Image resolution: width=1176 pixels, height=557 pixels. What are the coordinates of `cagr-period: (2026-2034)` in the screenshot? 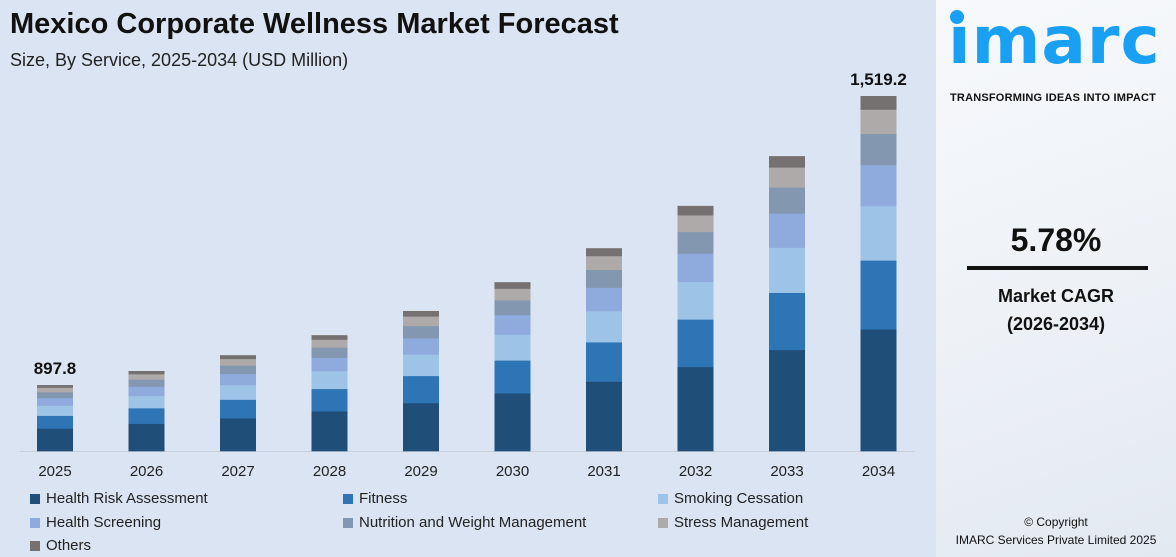 It's located at (1056, 324).